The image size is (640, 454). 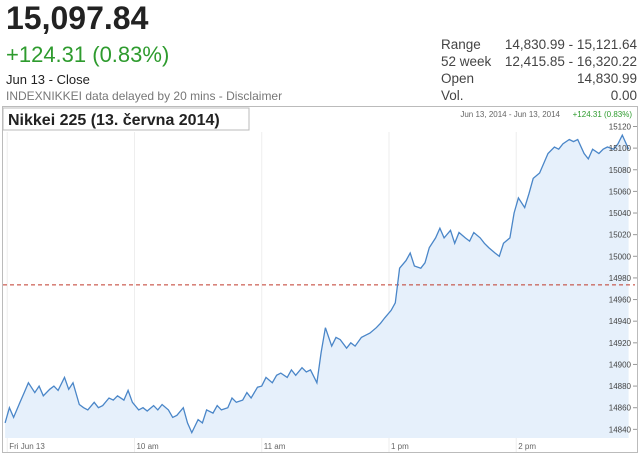 What do you see at coordinates (461, 44) in the screenshot?
I see `stat-label: Range` at bounding box center [461, 44].